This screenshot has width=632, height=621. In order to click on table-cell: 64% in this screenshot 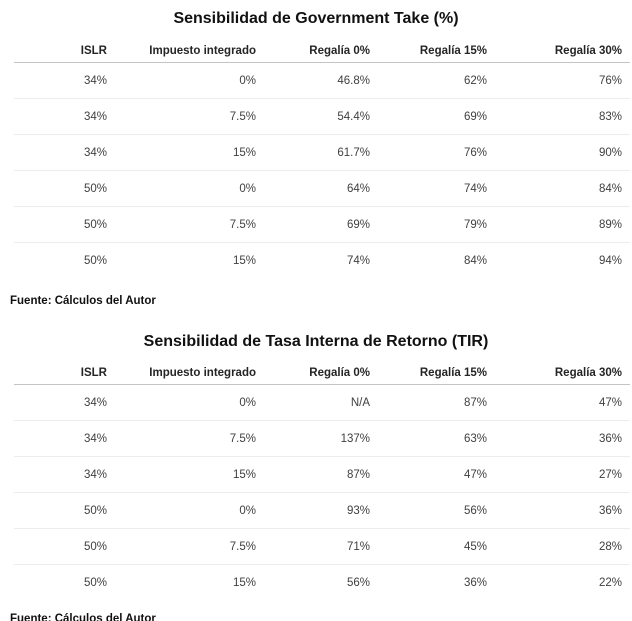, I will do `click(321, 188)`.